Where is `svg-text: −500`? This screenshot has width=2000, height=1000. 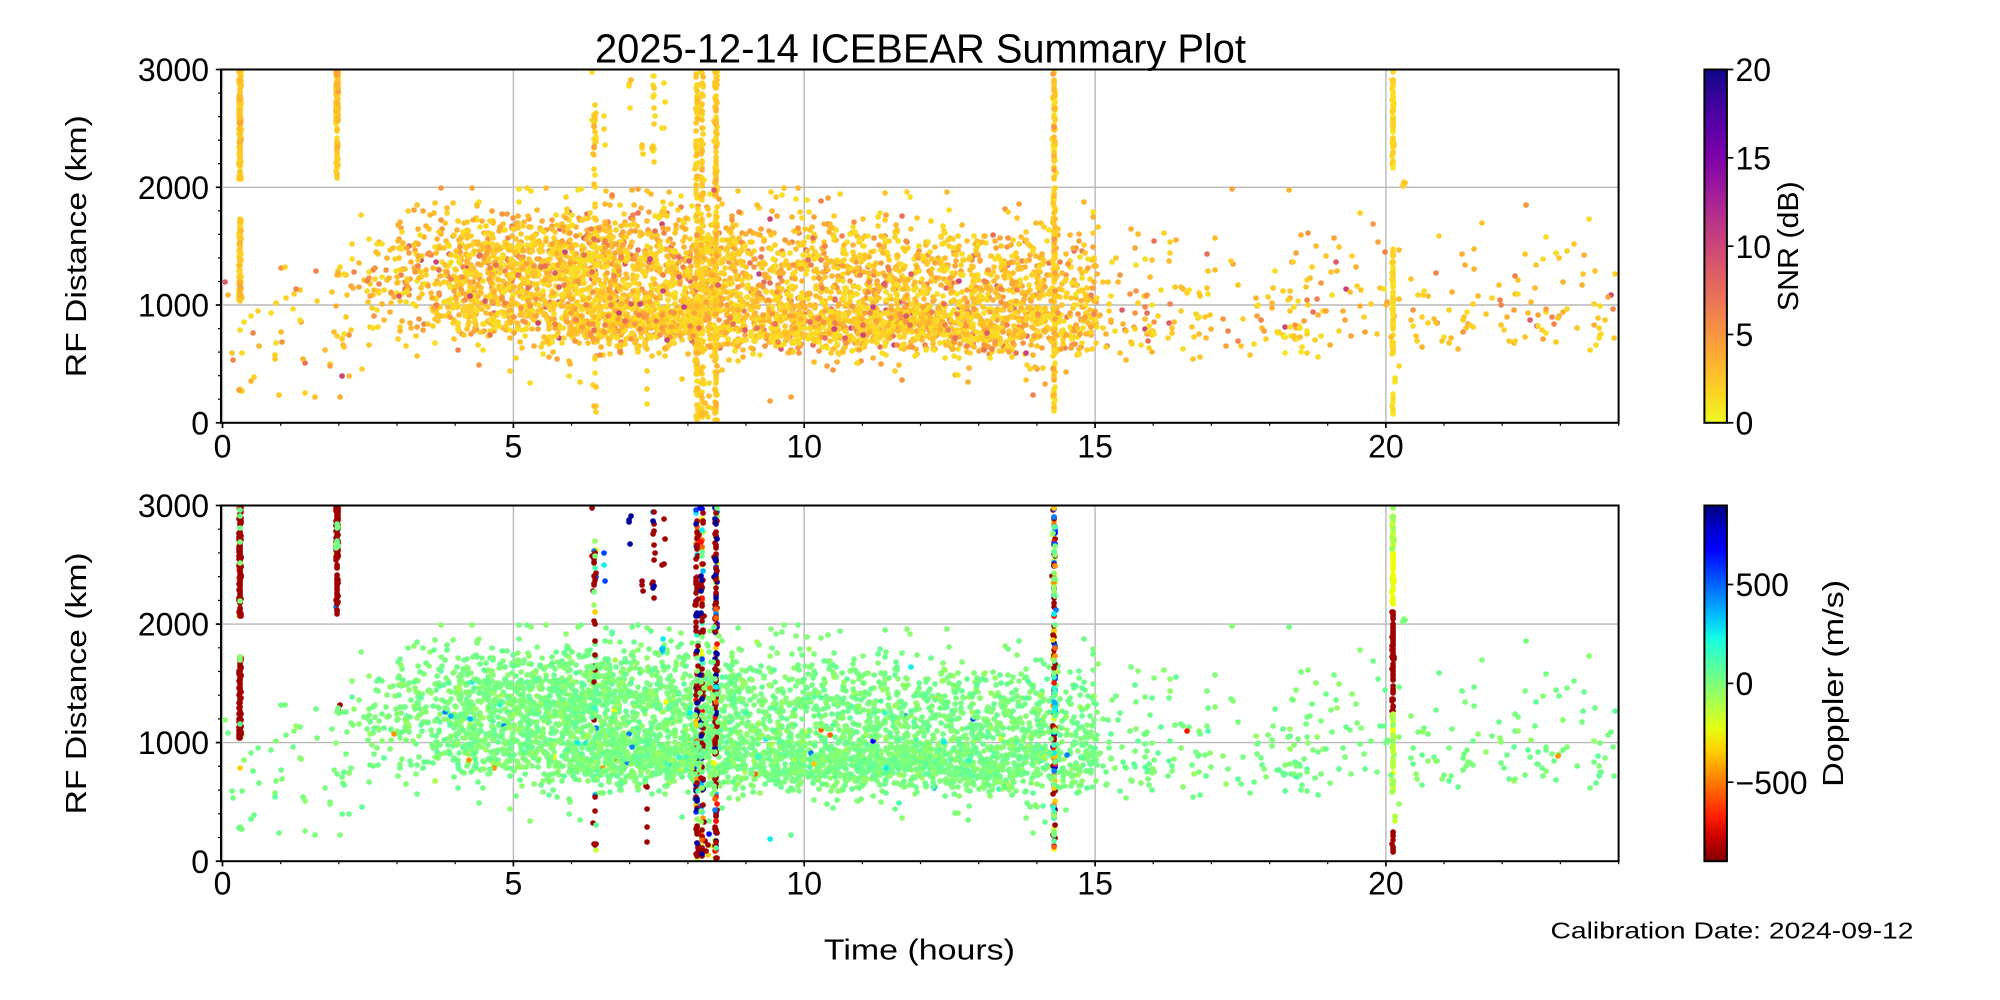 svg-text: −500 is located at coordinates (1772, 783).